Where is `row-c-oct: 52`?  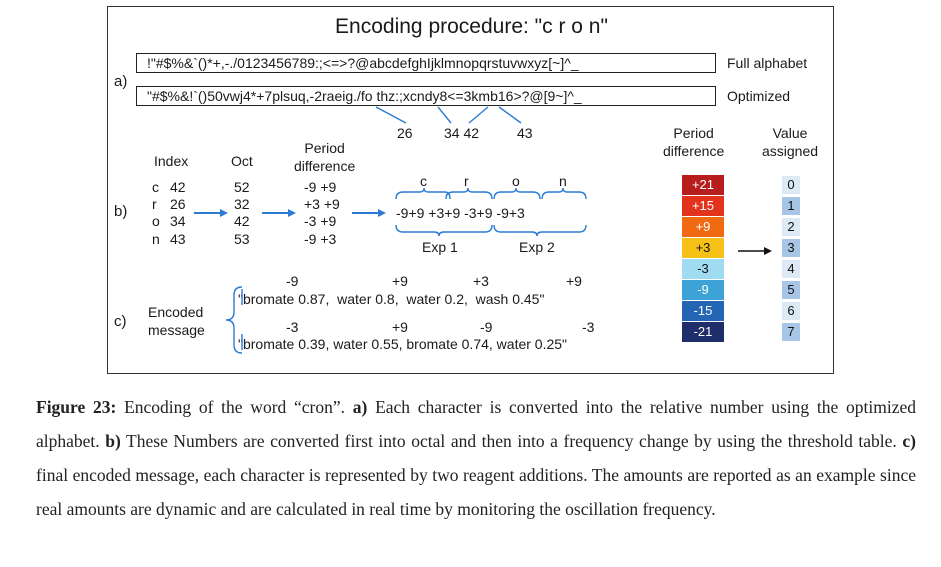 row-c-oct: 52 is located at coordinates (242, 187).